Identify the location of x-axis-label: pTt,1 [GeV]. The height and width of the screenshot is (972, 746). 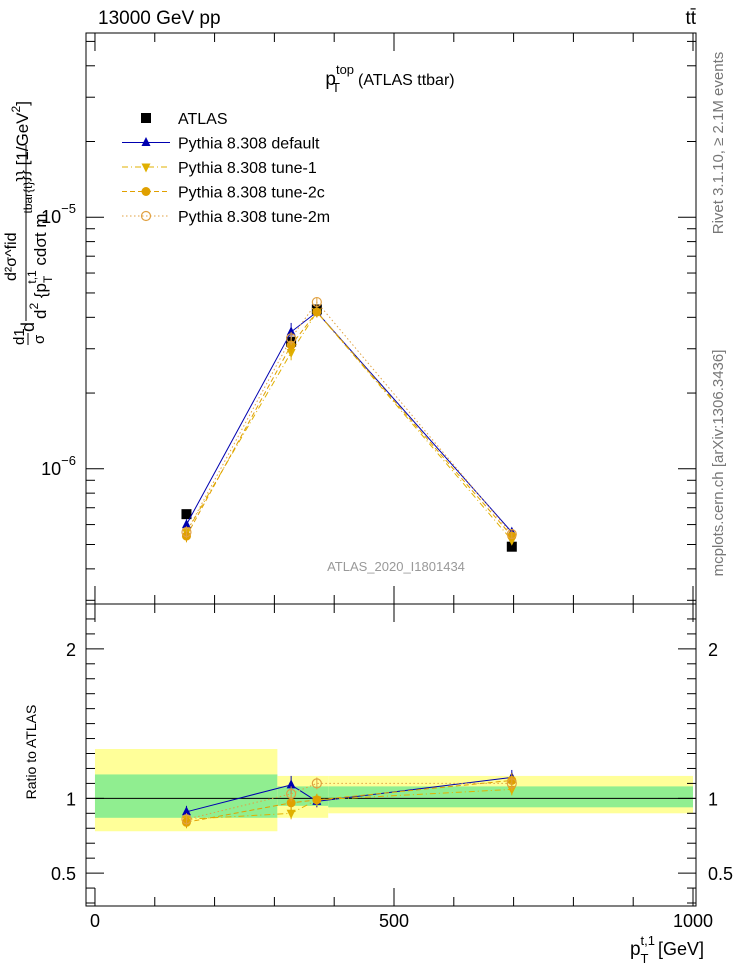
(667, 949).